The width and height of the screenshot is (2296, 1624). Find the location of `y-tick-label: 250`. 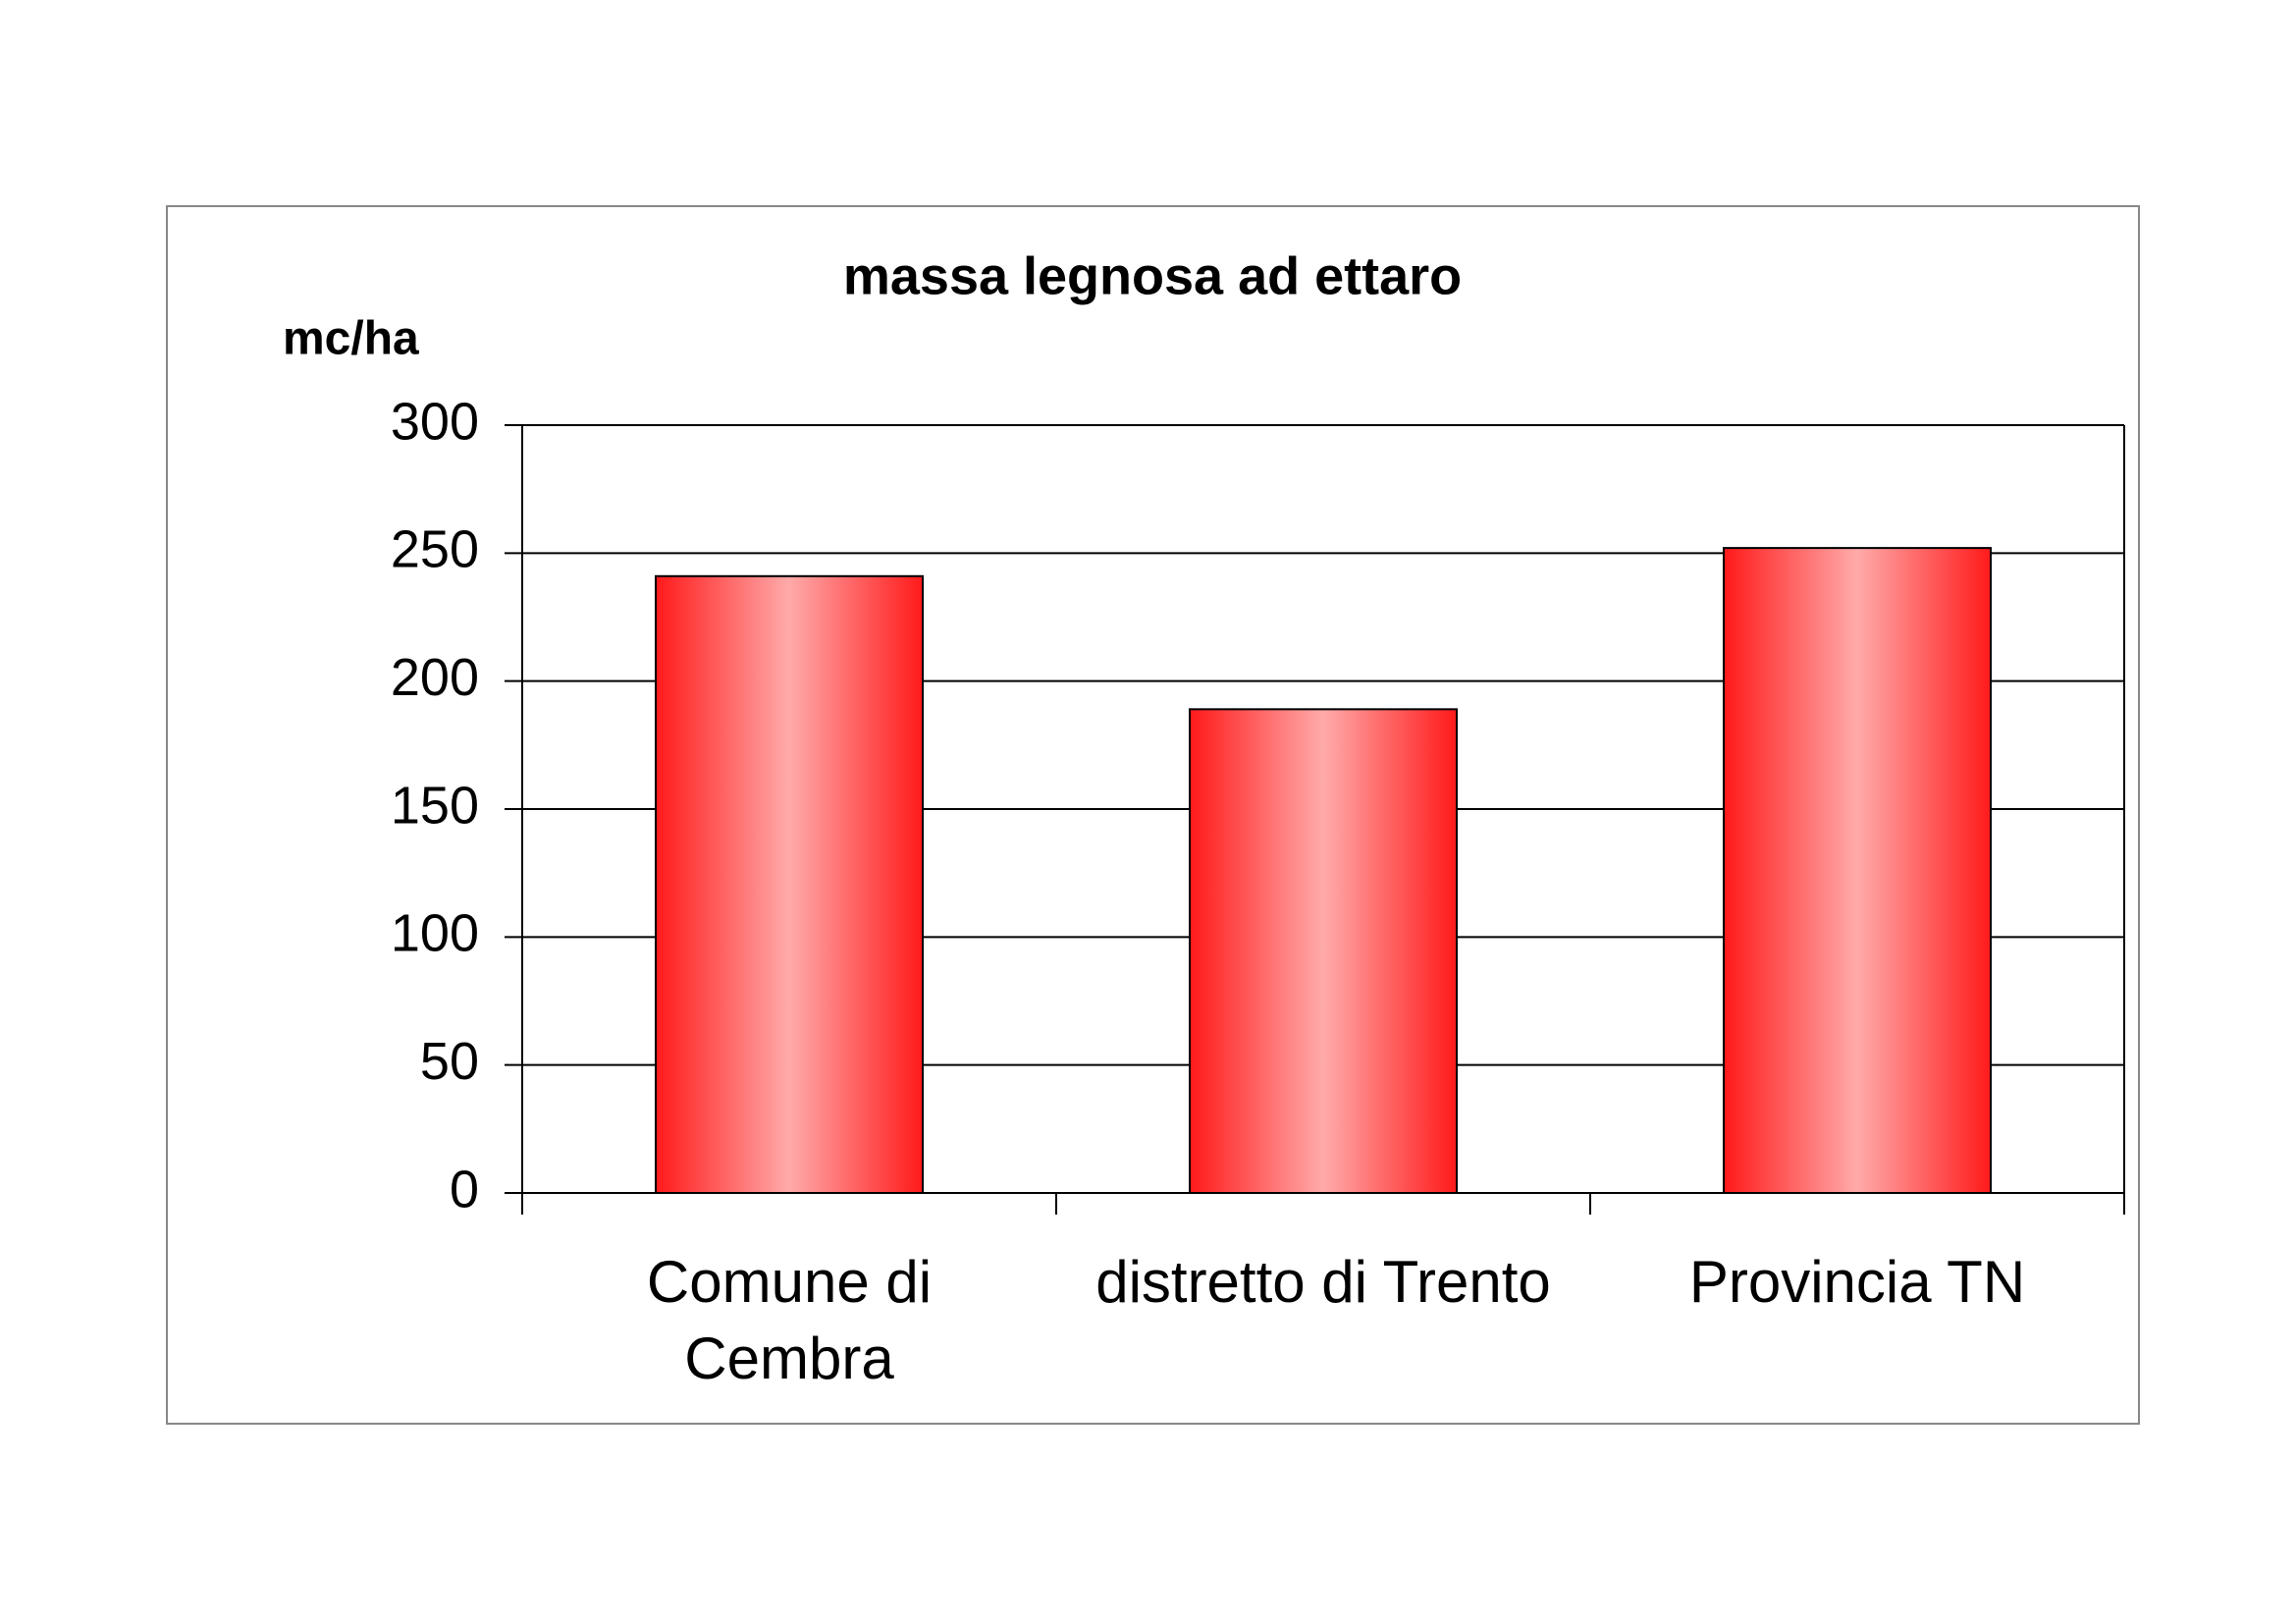

y-tick-label: 250 is located at coordinates (435, 549).